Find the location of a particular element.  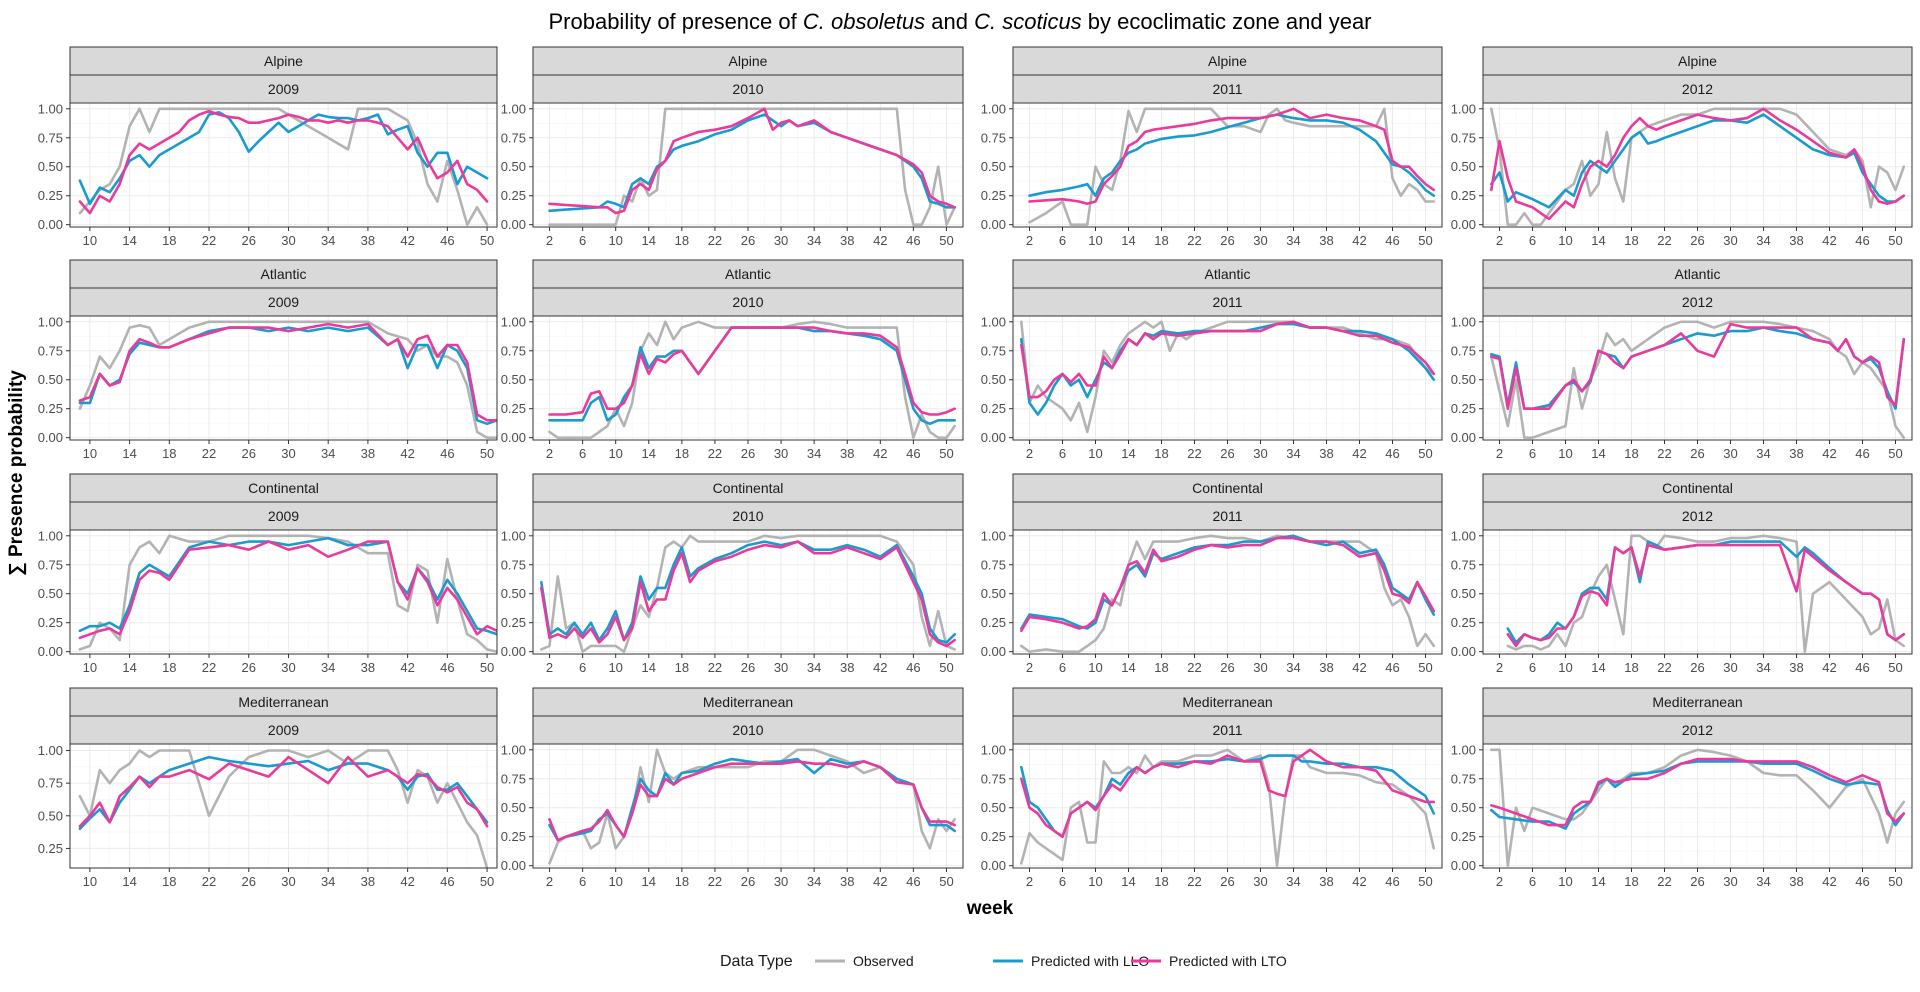

strip-year-label: 2010 is located at coordinates (747, 516).